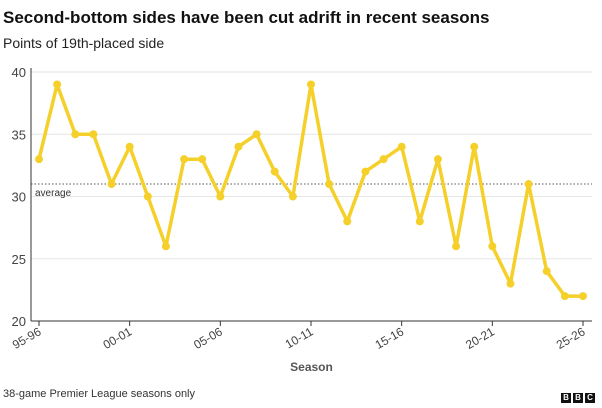  Describe the element at coordinates (571, 338) in the screenshot. I see `x-tick-label: 25-26` at that location.